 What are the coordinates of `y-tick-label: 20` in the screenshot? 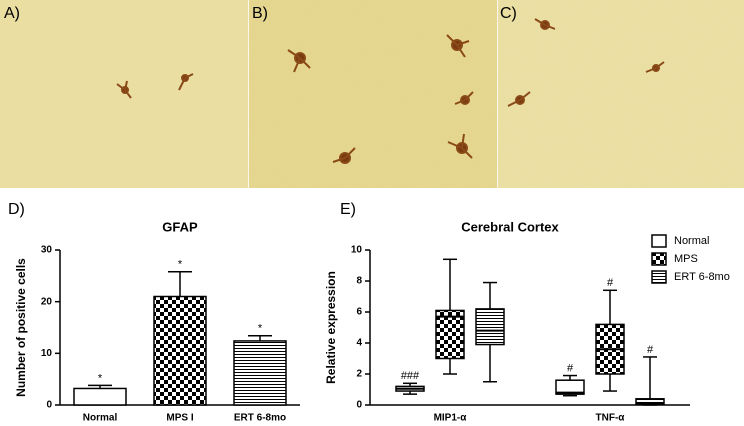 It's located at (47, 301).